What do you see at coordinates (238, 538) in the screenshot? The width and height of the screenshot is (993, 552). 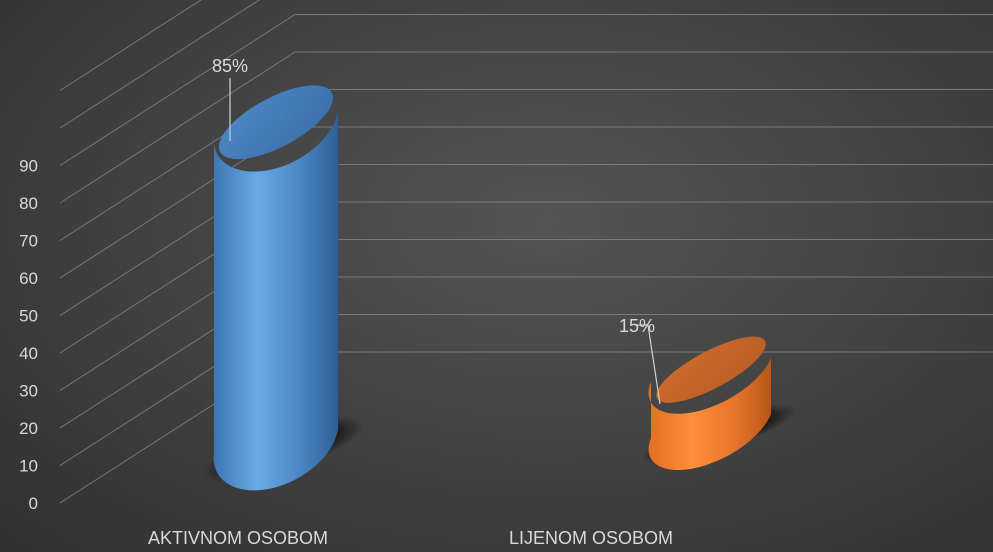 I see `x-category-label: AKTIVNOM OSOBOM` at bounding box center [238, 538].